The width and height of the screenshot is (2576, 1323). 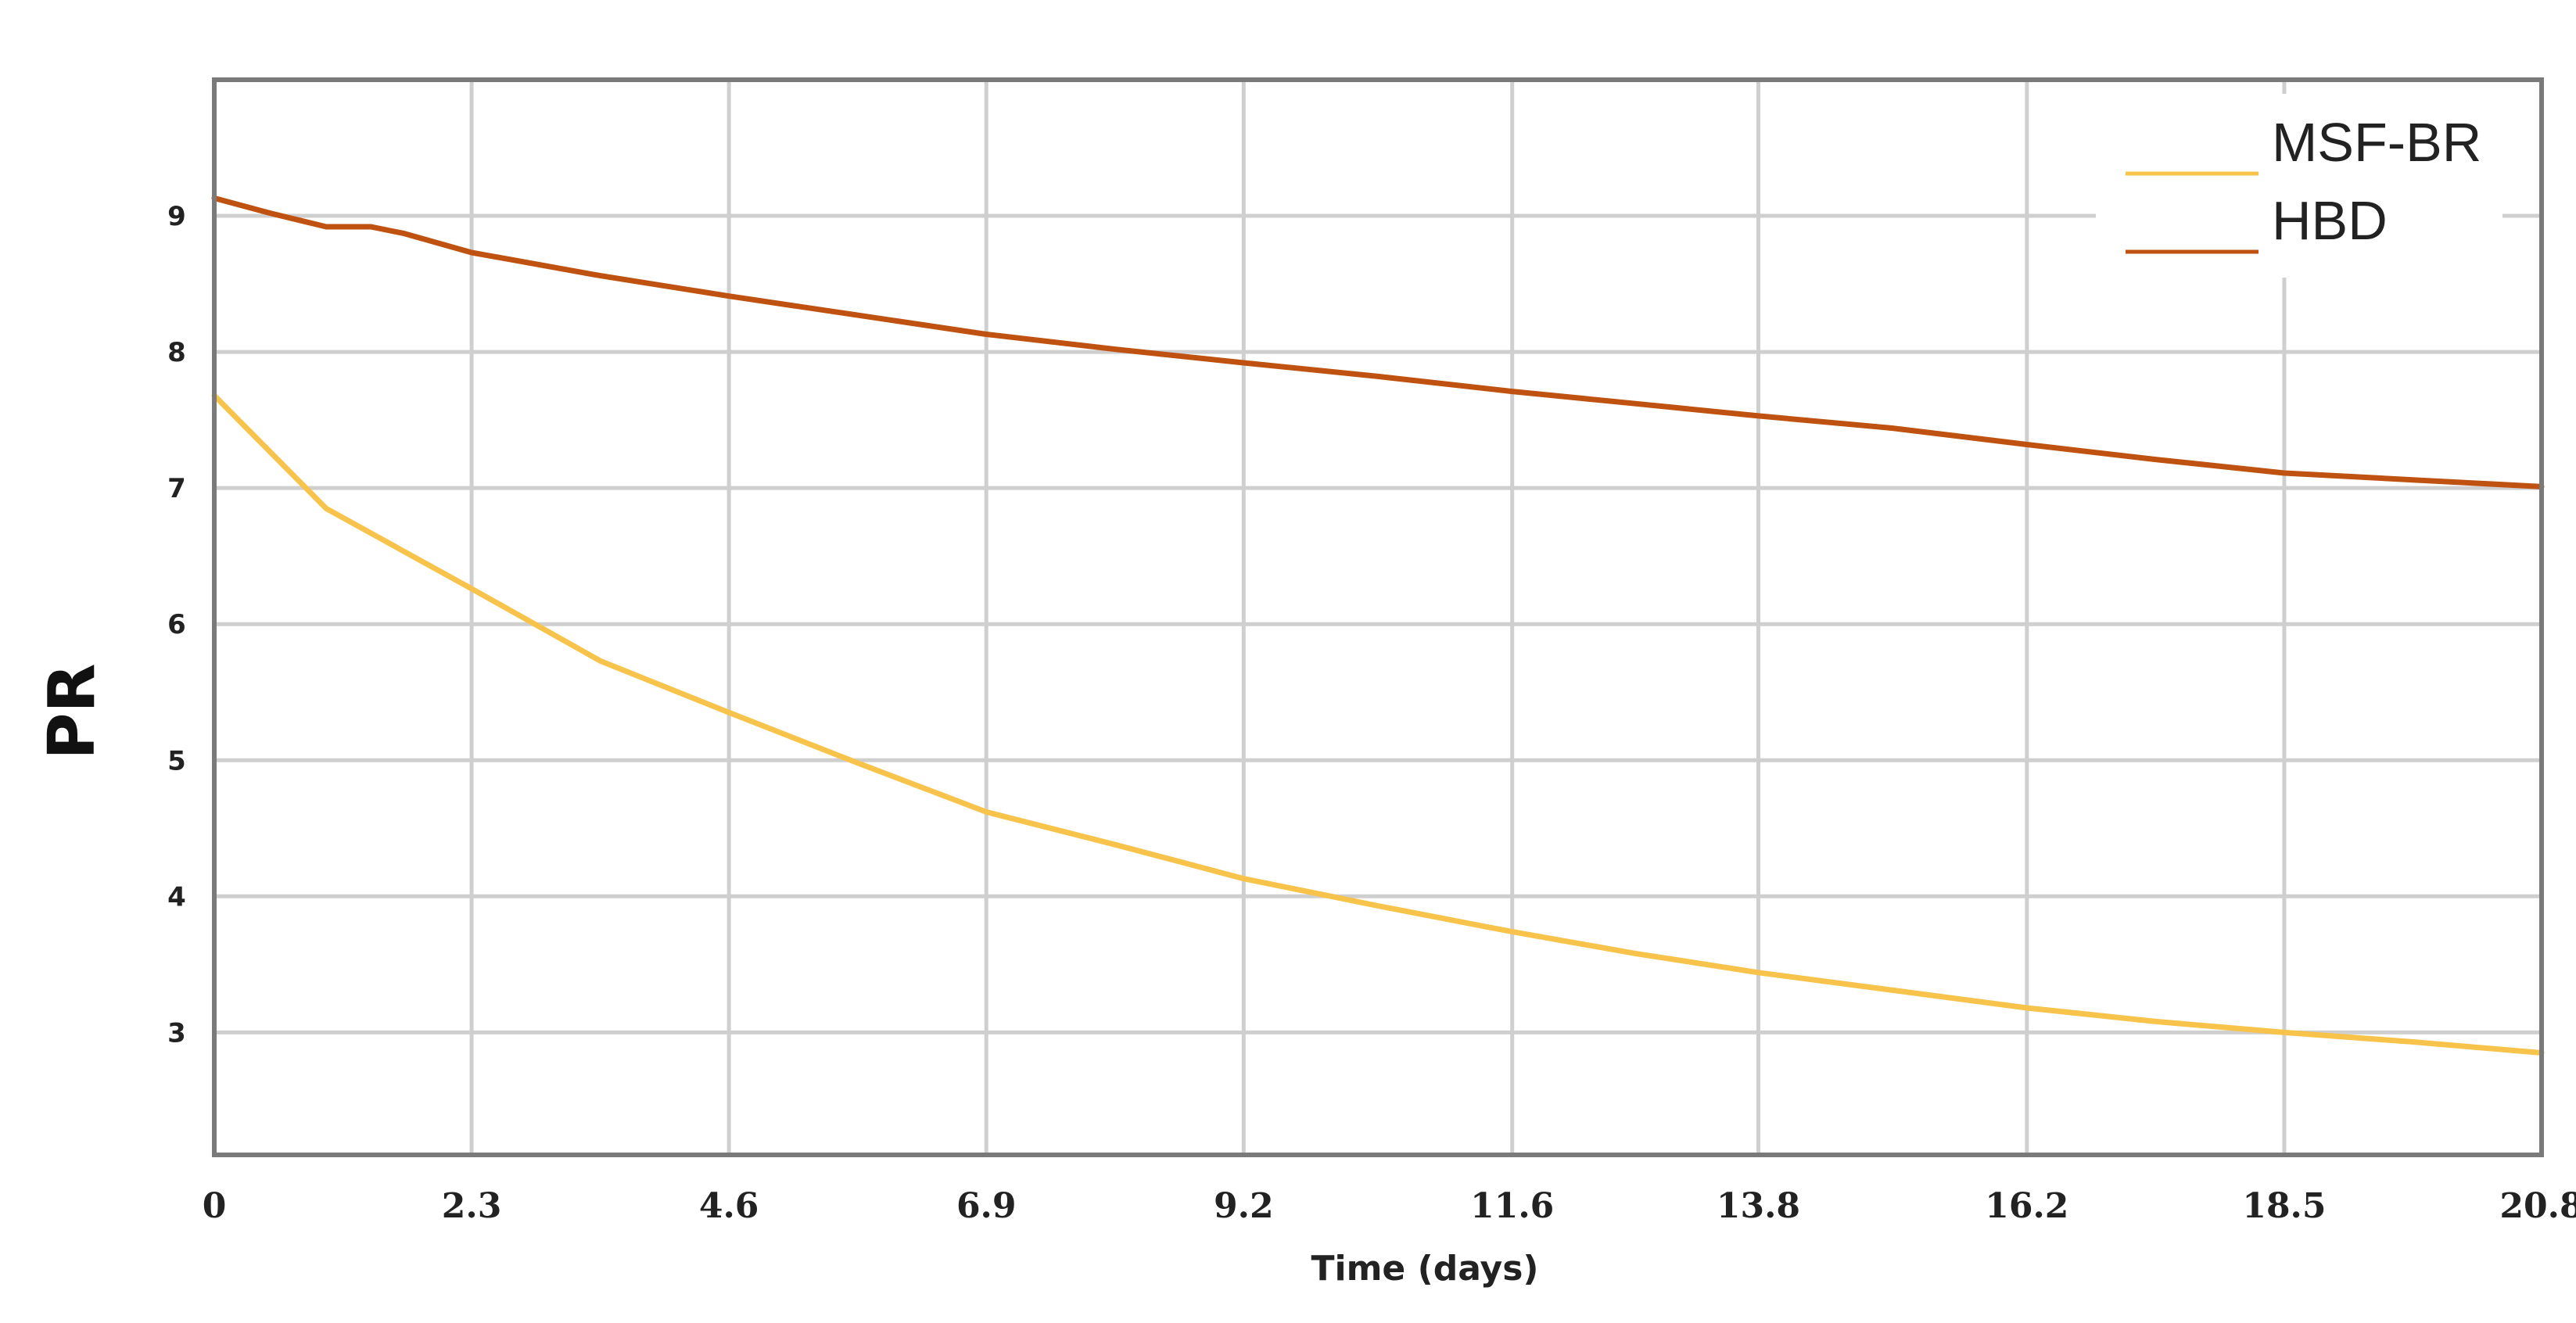 I want to click on legend-label-hbd: HBD, so click(x=2330, y=220).